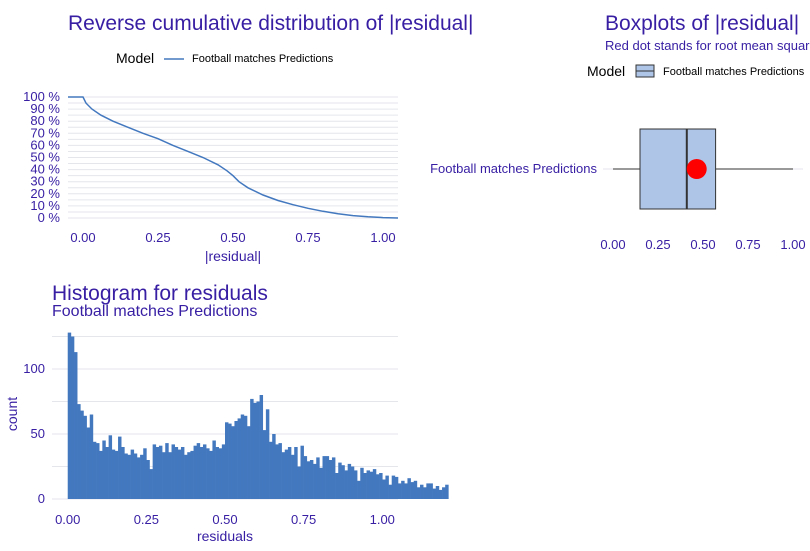 Image resolution: width=810 pixels, height=551 pixels. I want to click on ecdf-y-tick-label: 70 %, so click(45, 132).